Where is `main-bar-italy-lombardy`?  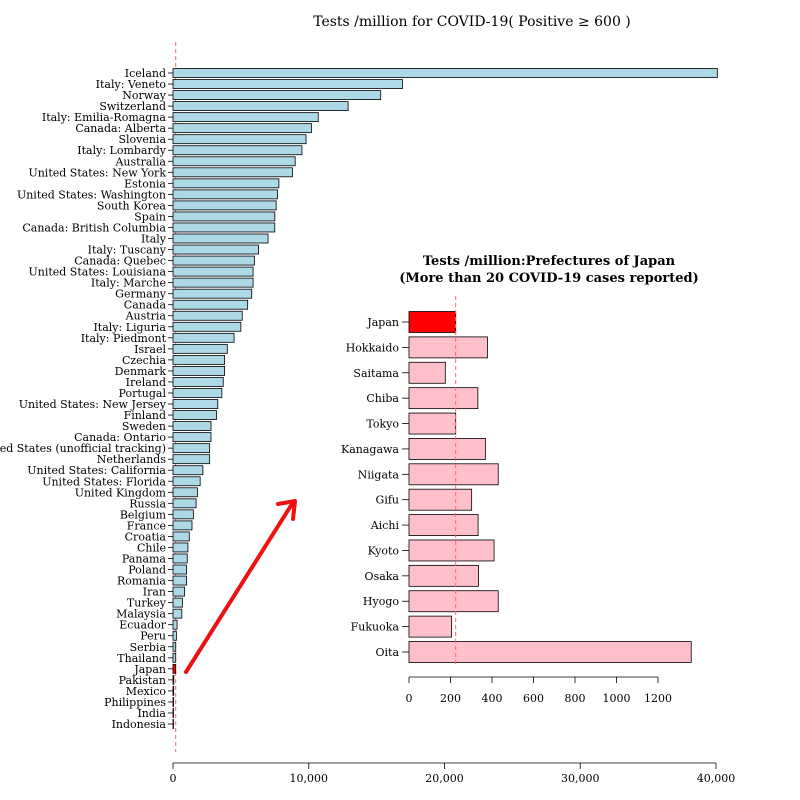
main-bar-italy-lombardy is located at coordinates (237, 150).